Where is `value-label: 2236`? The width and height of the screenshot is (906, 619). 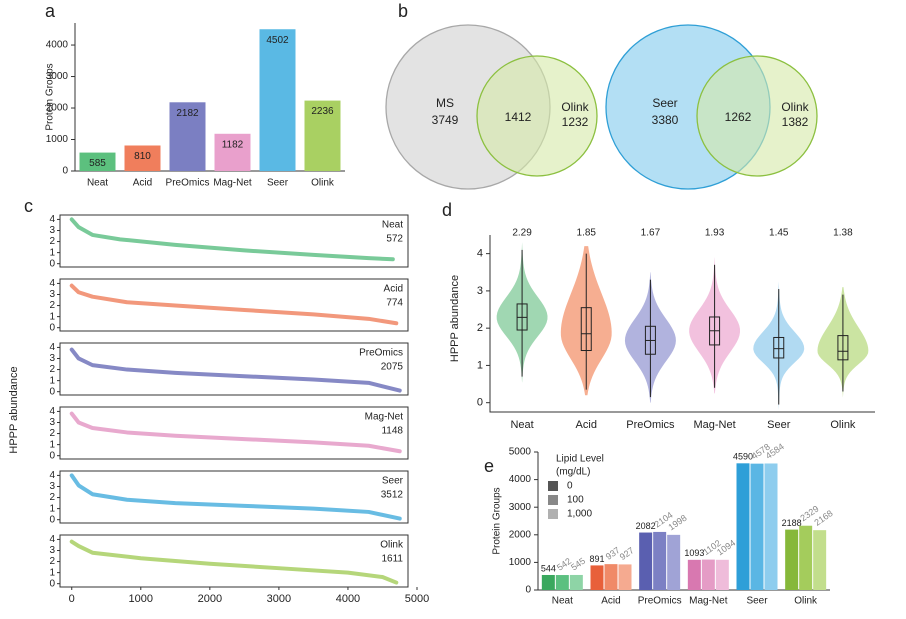
value-label: 2236 is located at coordinates (322, 111).